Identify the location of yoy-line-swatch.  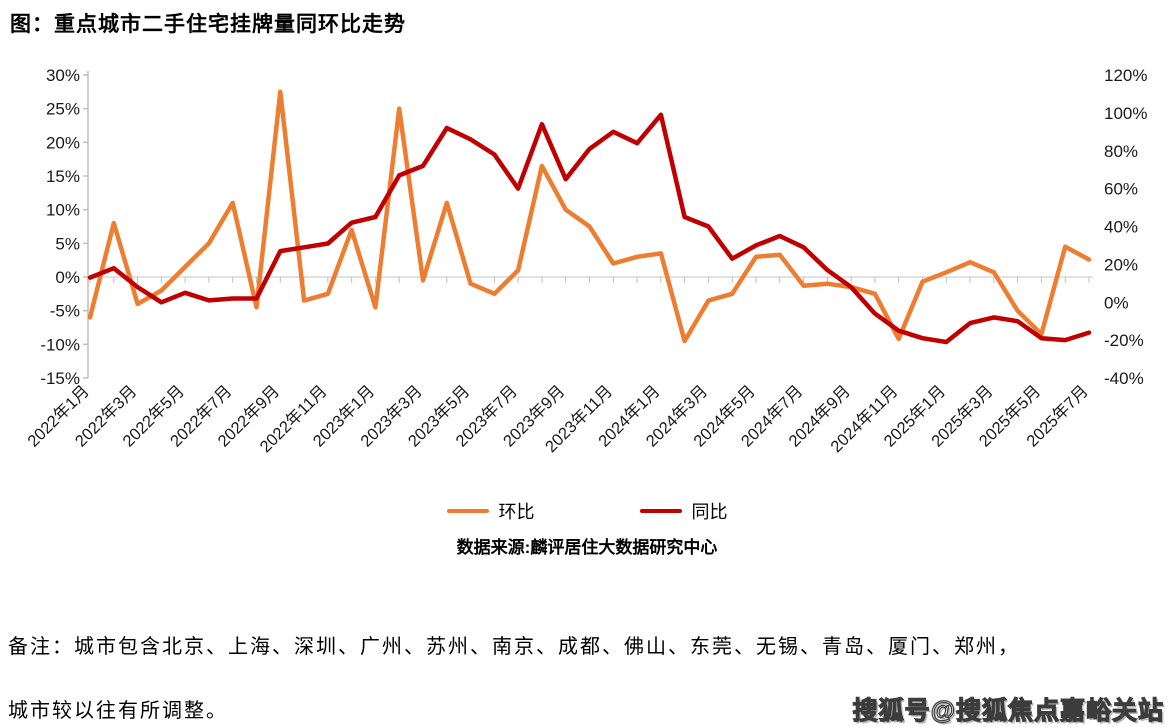
(660, 511).